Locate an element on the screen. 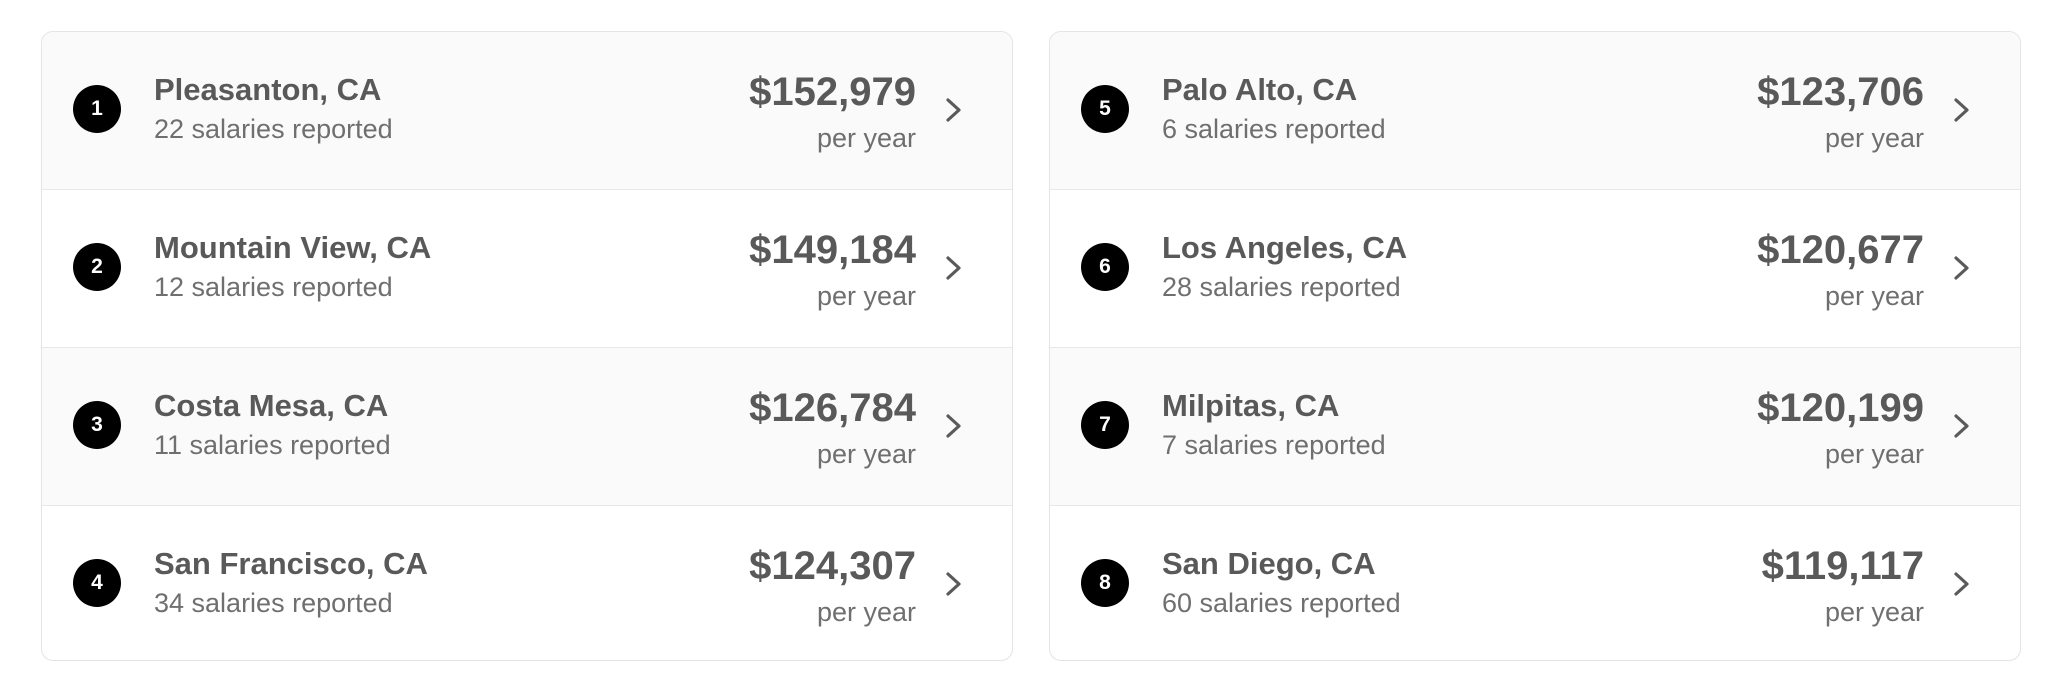  city-name: Palo Alto, CA is located at coordinates (1260, 89).